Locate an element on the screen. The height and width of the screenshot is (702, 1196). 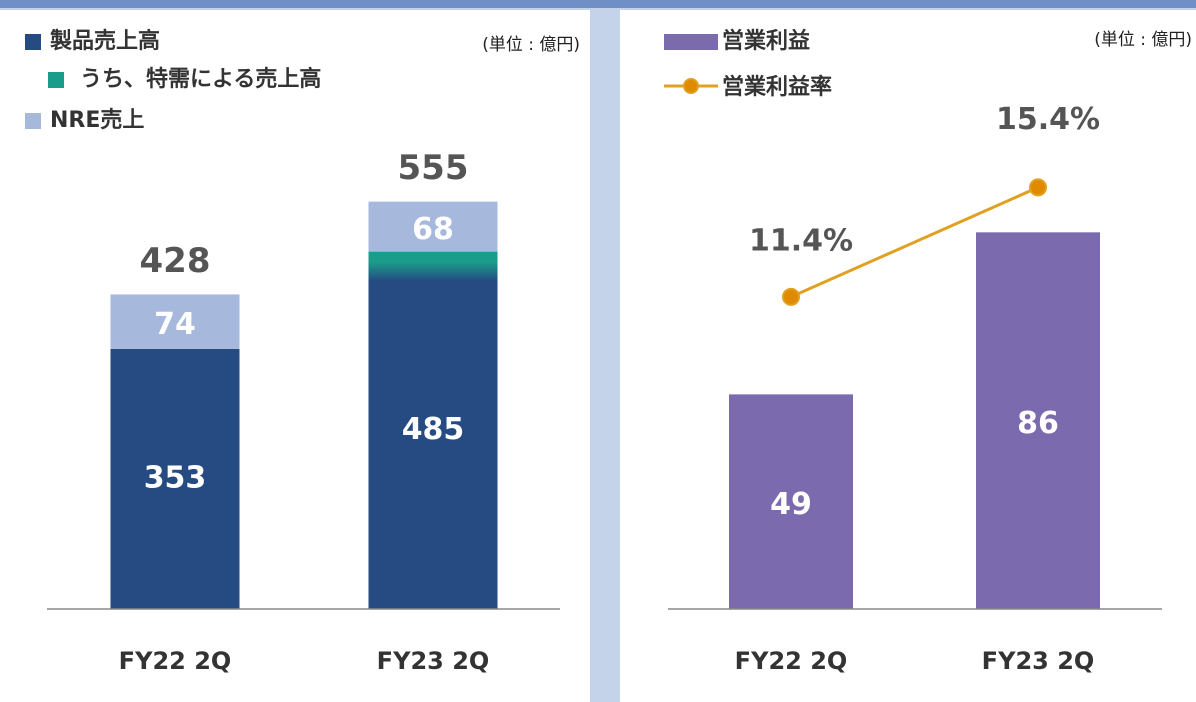
value-label: 485 is located at coordinates (433, 429).